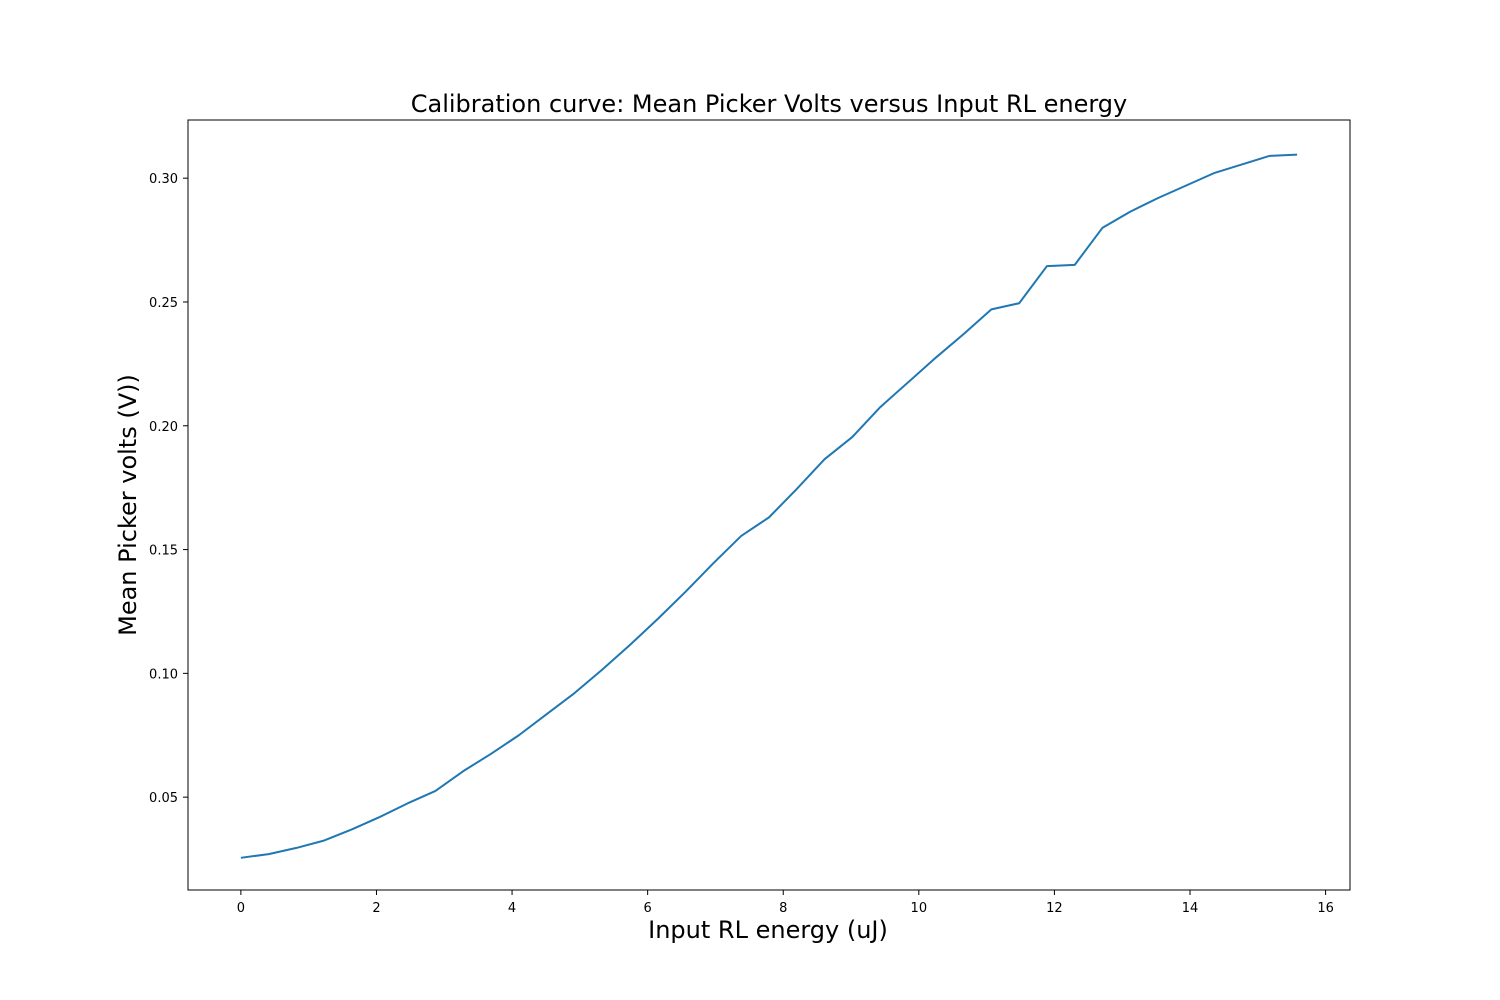  I want to click on x-axis: 0 2 4 6 8 10 12 14 16, so click(785, 903).